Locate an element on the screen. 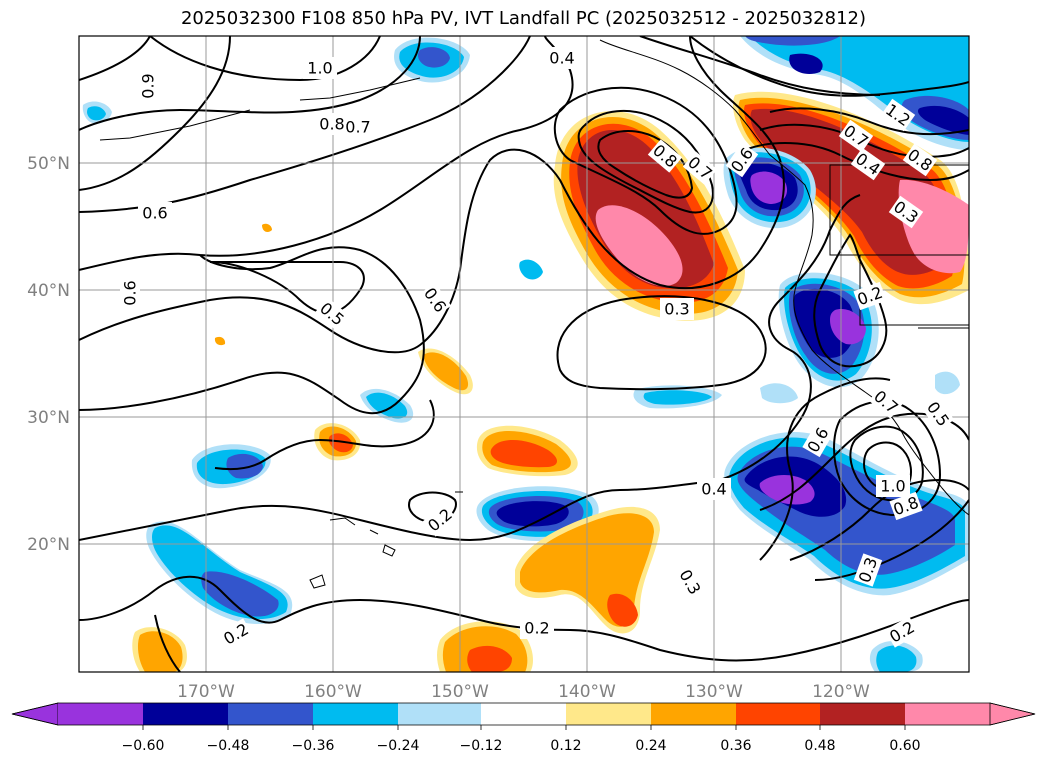  contour-label: 0.9 is located at coordinates (148, 86).